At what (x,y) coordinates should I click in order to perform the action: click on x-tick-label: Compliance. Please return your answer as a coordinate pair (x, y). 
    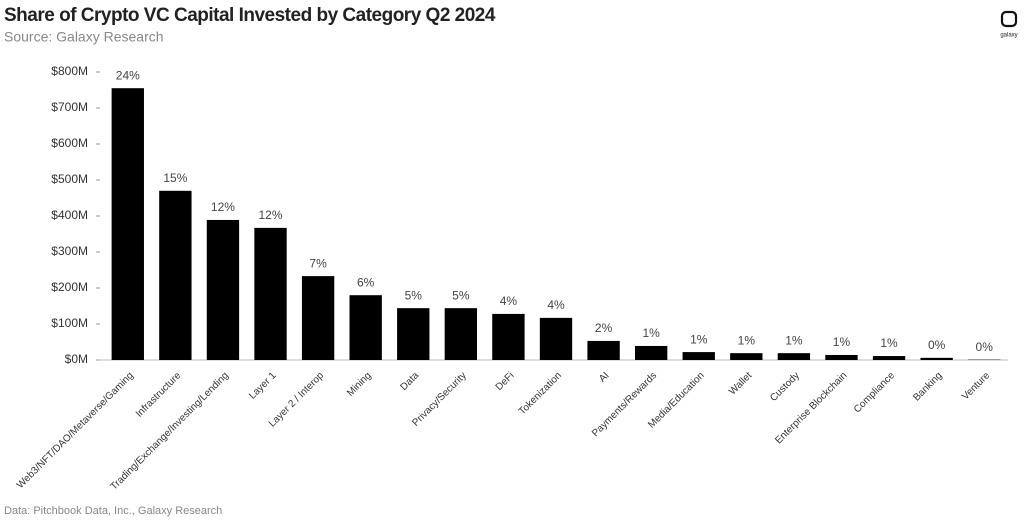
    Looking at the image, I should click on (874, 392).